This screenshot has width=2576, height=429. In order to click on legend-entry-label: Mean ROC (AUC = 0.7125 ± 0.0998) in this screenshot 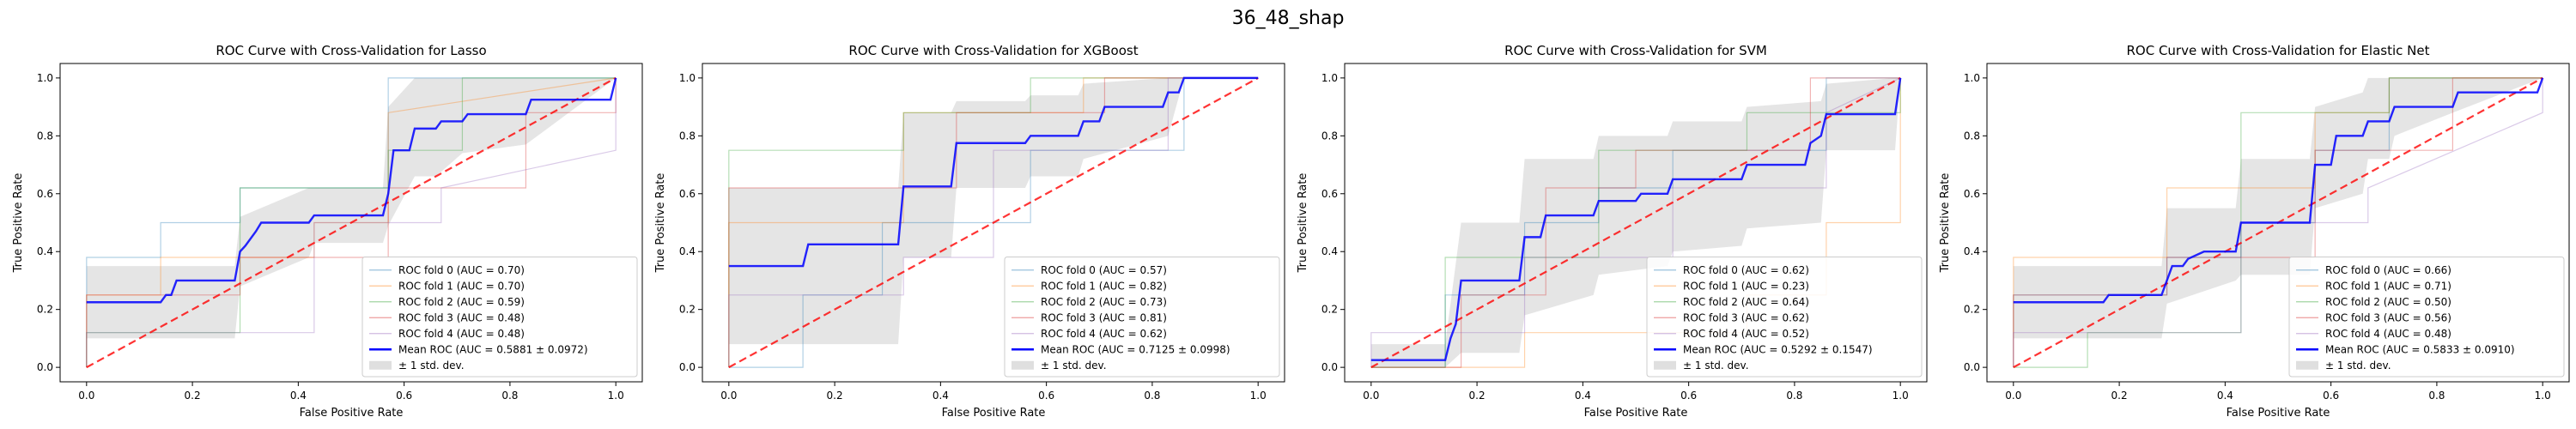, I will do `click(1135, 349)`.